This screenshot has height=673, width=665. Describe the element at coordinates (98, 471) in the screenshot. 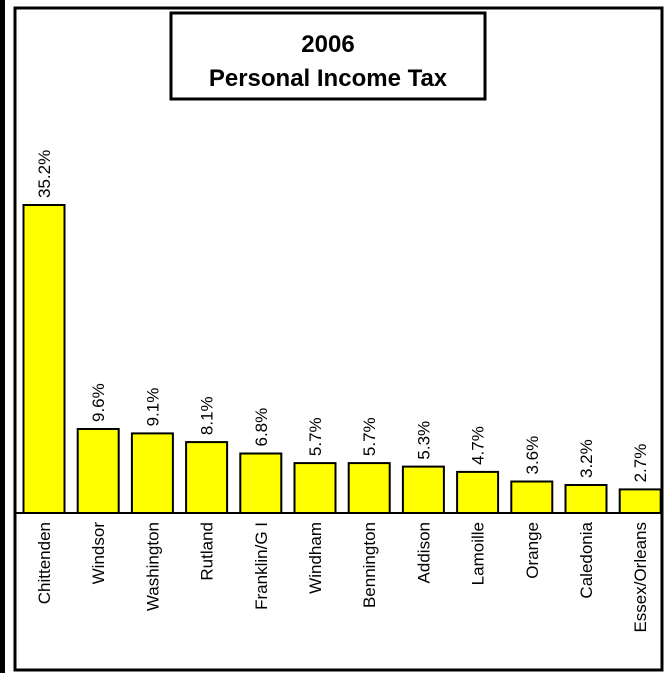

I see `bar-windsor` at that location.